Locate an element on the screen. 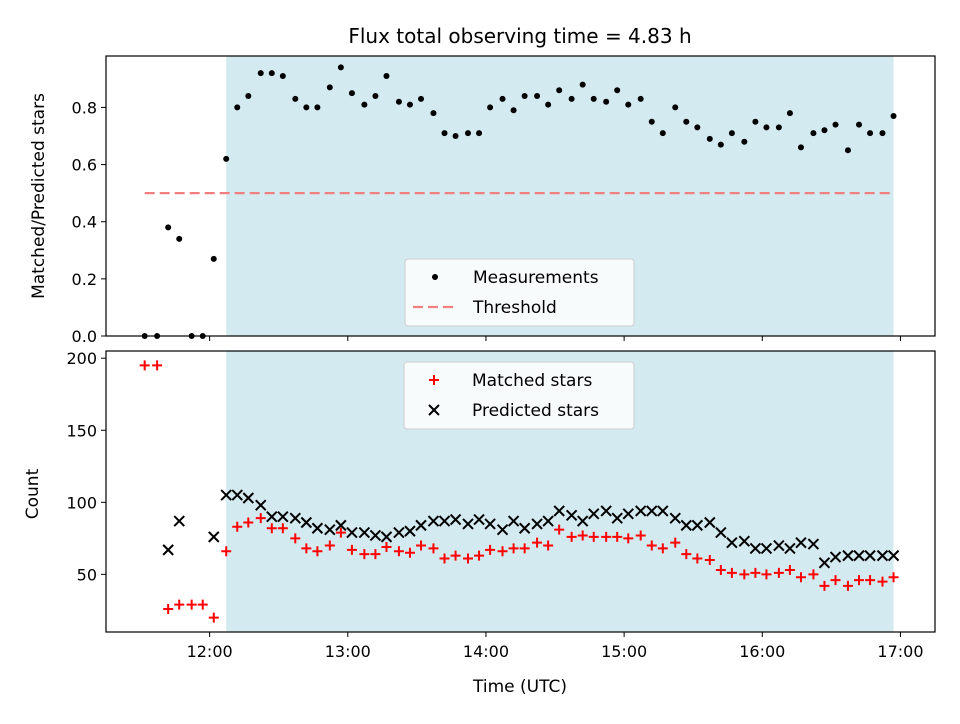 The height and width of the screenshot is (724, 960). legend-label: Matched stars is located at coordinates (532, 381).